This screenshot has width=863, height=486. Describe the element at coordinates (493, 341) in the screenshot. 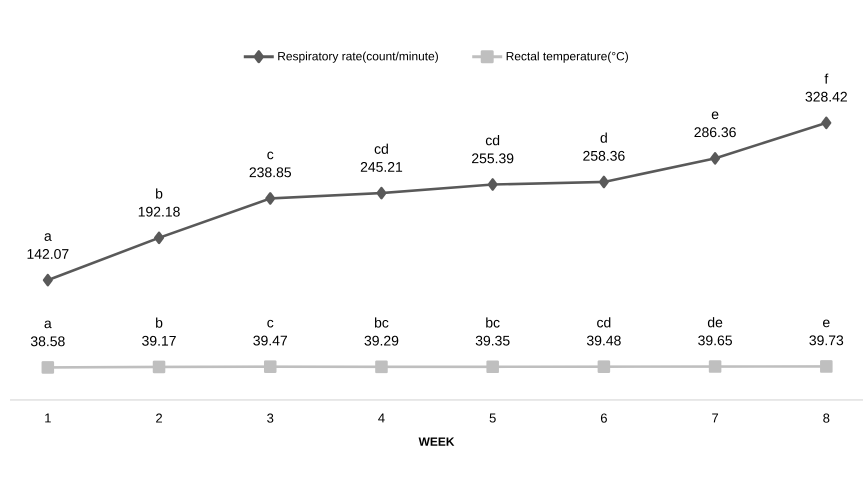

I see `data-label: 39.35` at that location.